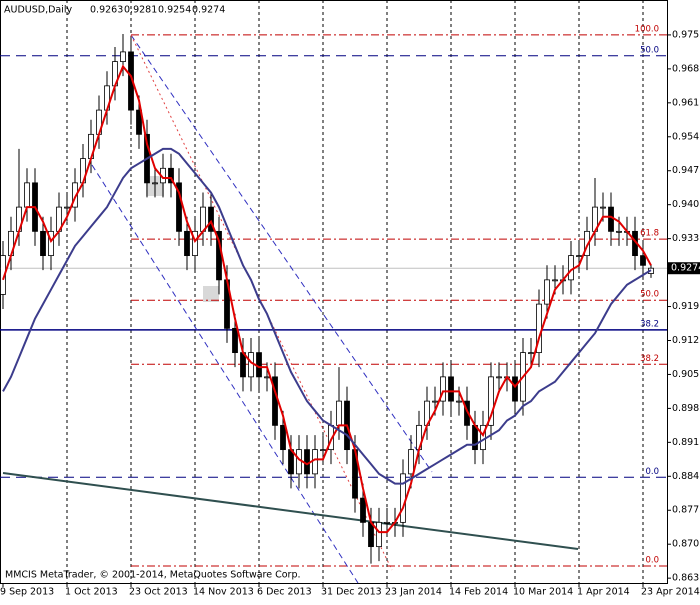  I want to click on current-price-box, so click(684, 268).